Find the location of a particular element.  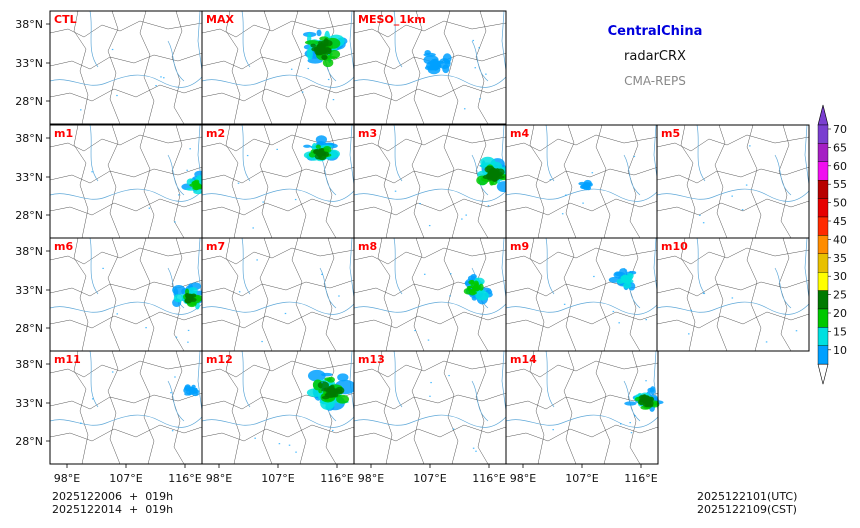

colorbar-label: 70 is located at coordinates (840, 129).